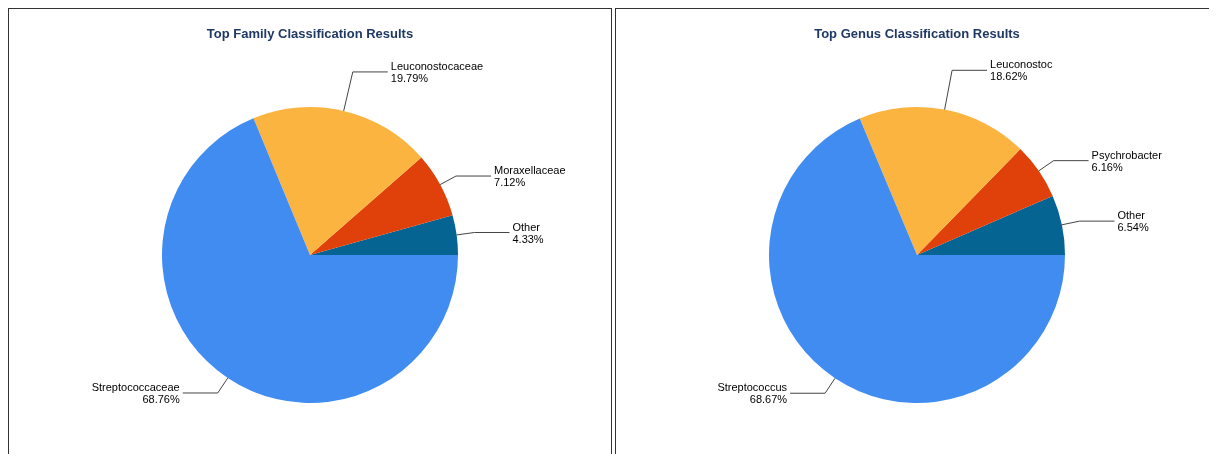 The image size is (1217, 462). I want to click on slice-label: Psychrobacter, so click(1127, 154).